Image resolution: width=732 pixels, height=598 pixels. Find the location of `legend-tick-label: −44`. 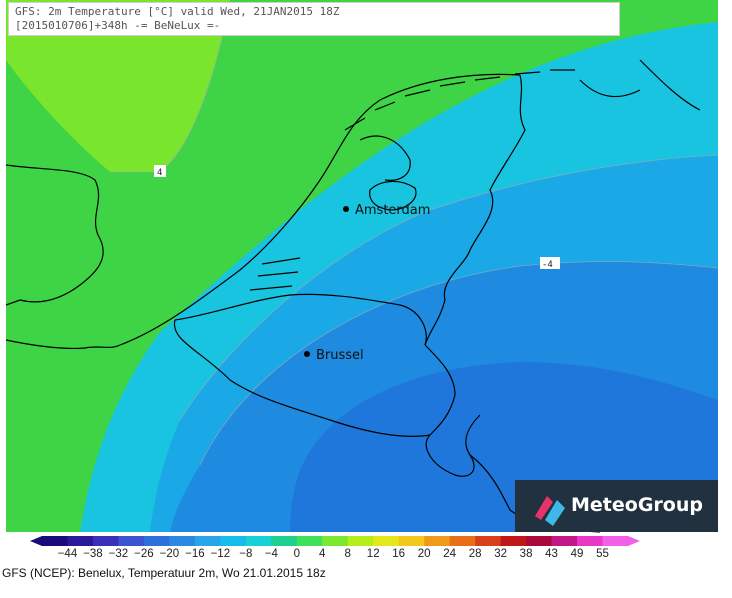

legend-tick-label: −44 is located at coordinates (67, 554).